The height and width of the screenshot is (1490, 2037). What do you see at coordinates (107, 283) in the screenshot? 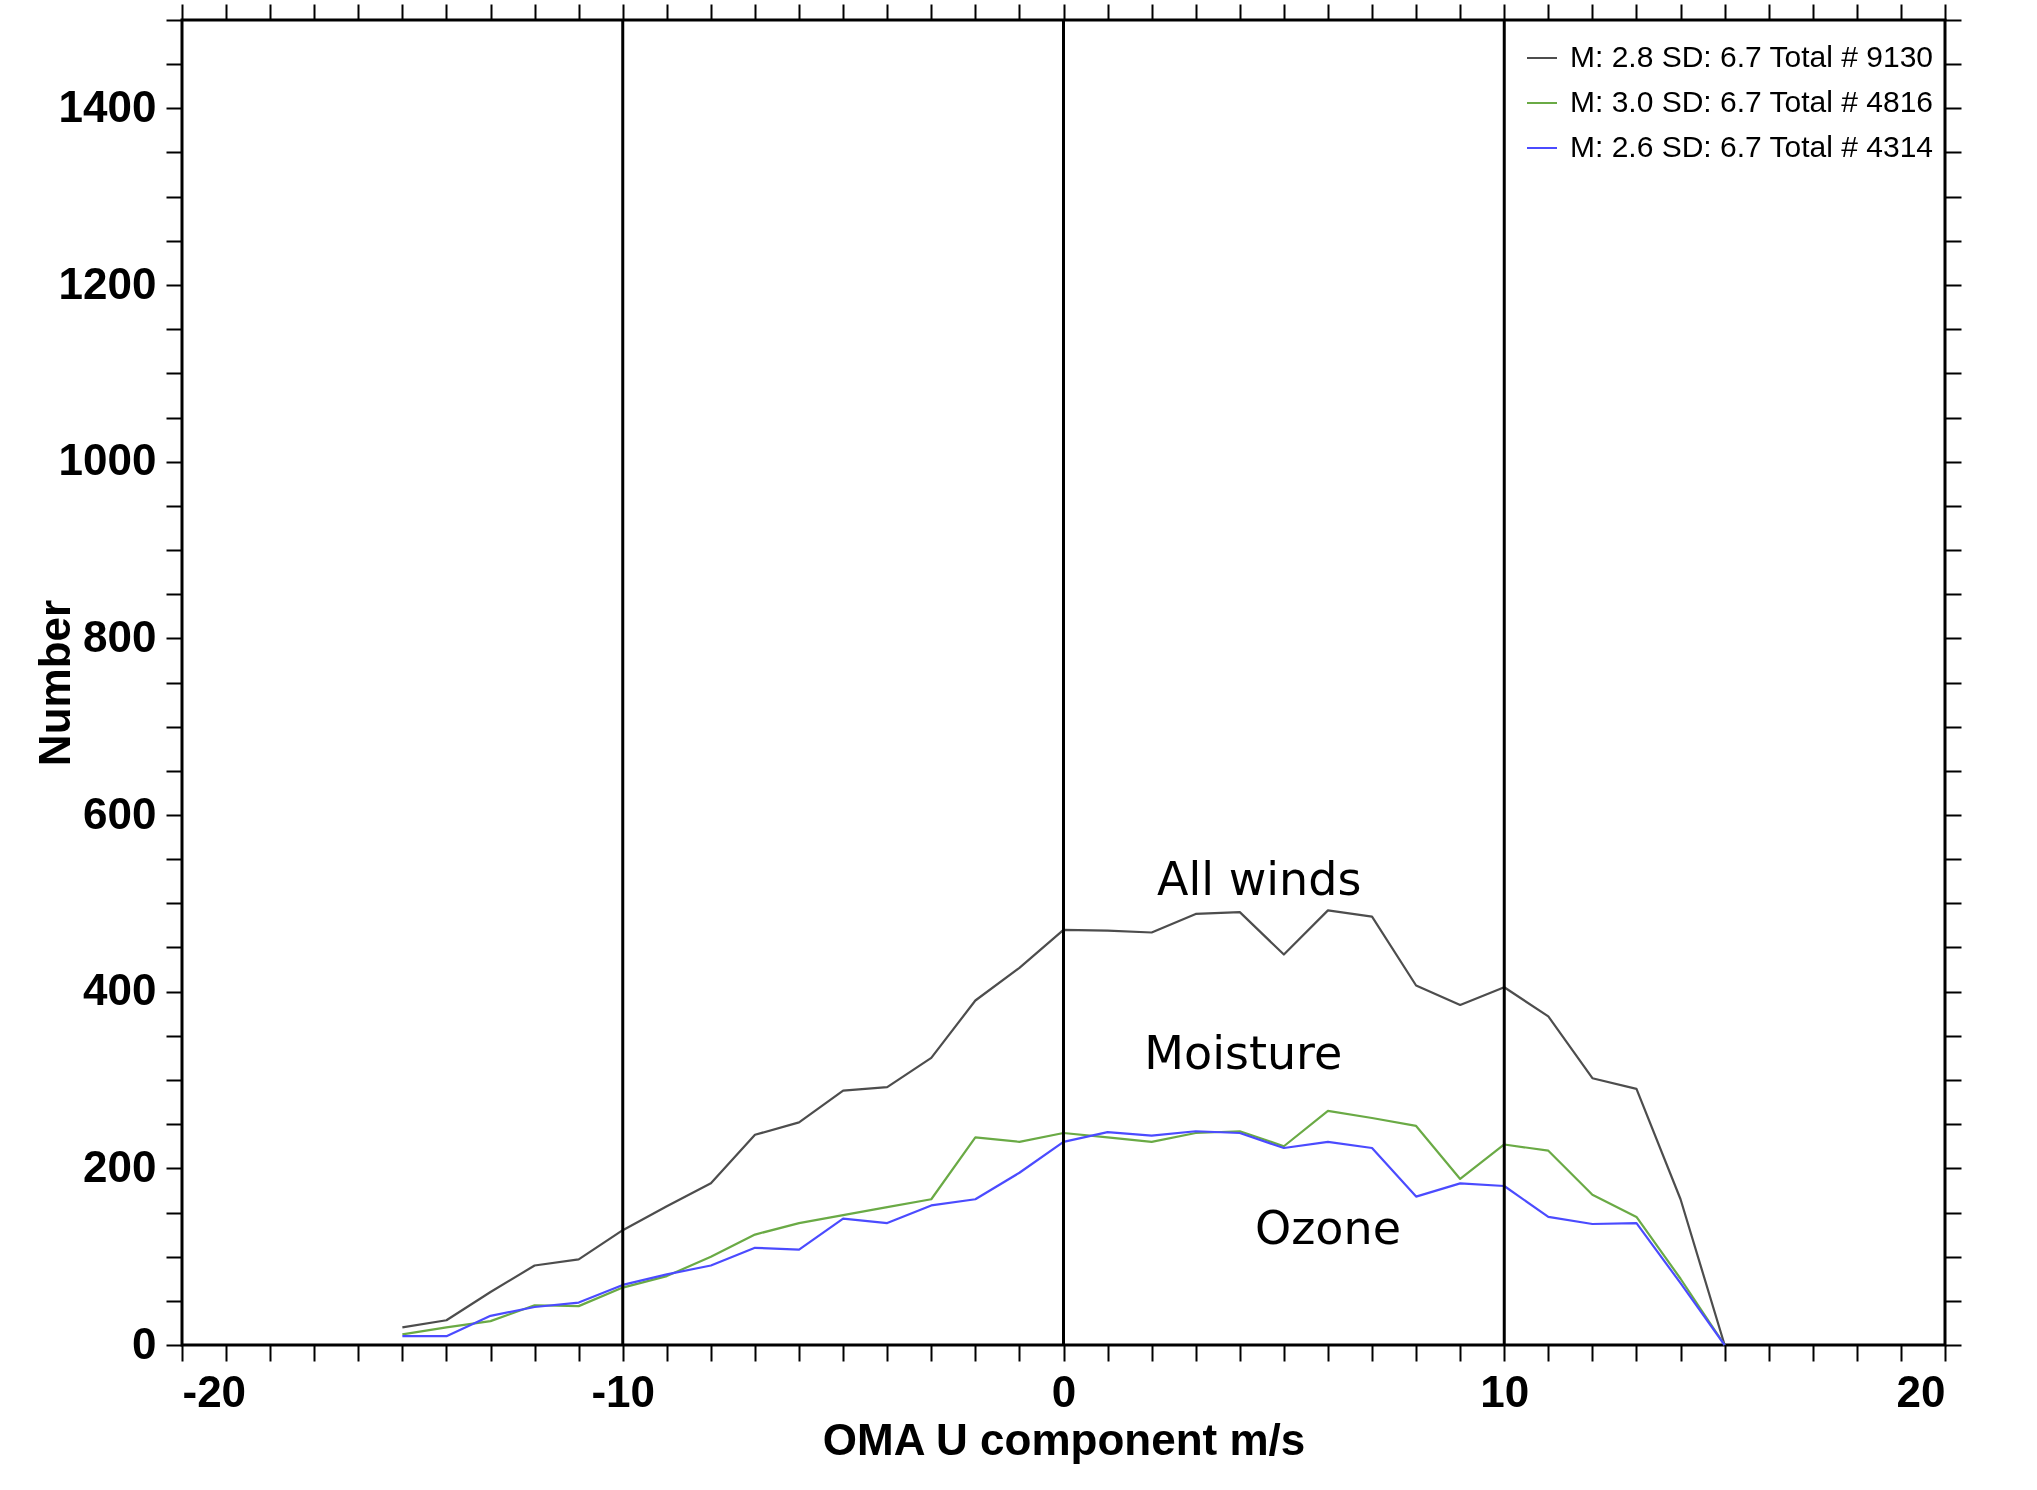
I see `y-tick-label: 1200` at bounding box center [107, 283].